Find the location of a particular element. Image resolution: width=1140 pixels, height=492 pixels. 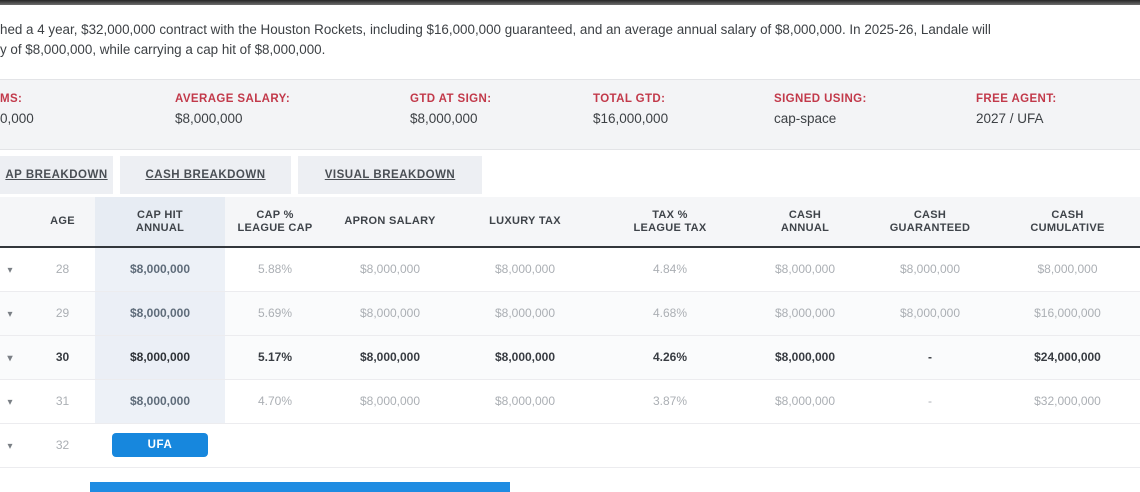

cash-cumulative-cell: $24,000,000 is located at coordinates (1067, 357).